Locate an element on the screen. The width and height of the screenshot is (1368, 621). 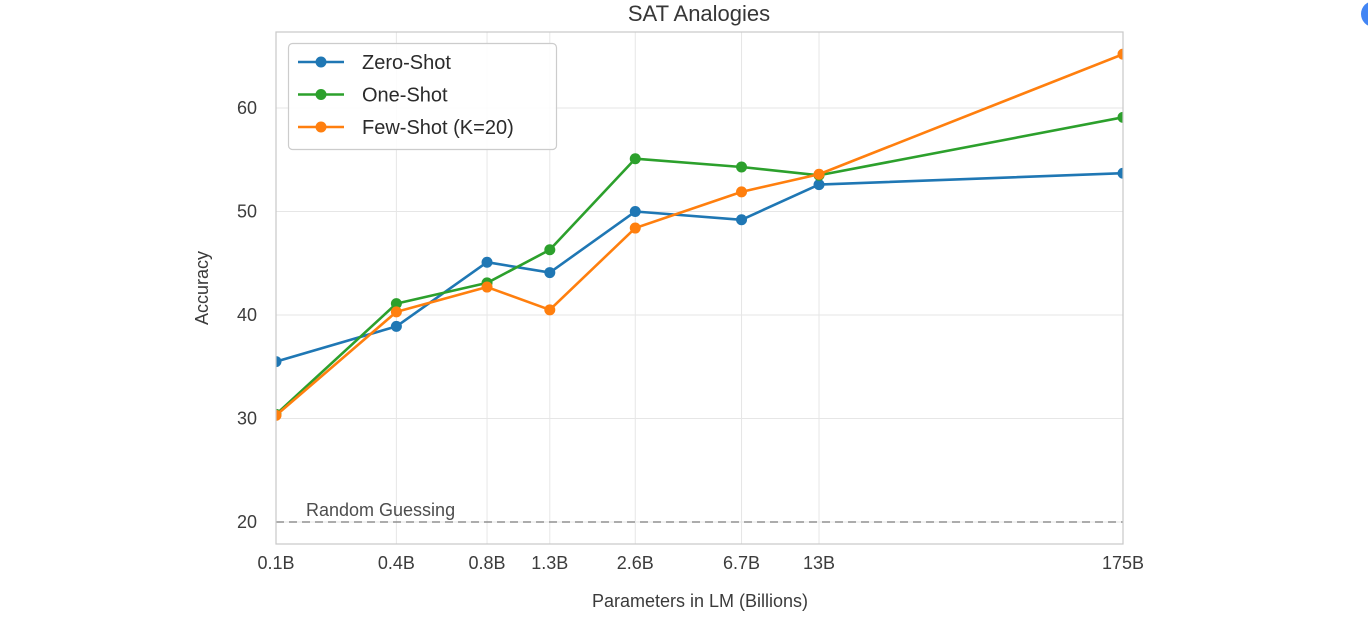
legend-label-one-shot: One-Shot is located at coordinates (405, 96).